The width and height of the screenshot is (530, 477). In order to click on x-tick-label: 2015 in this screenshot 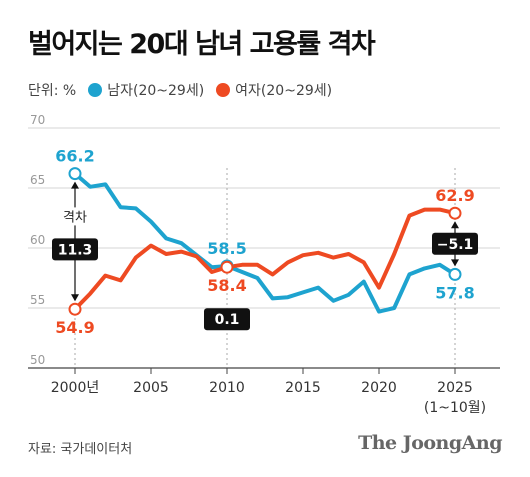, I will do `click(303, 388)`.